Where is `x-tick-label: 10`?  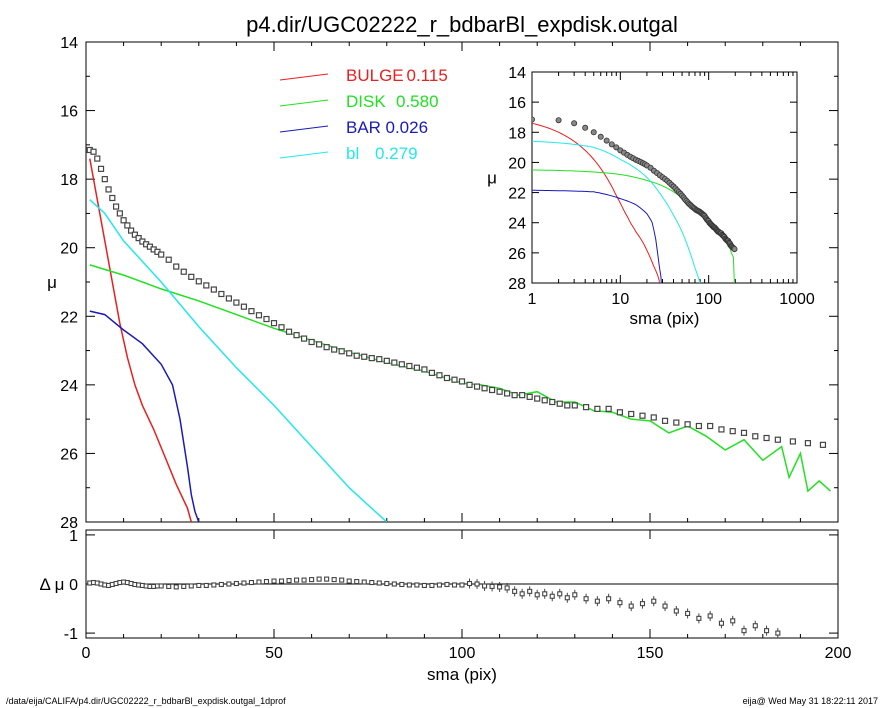
x-tick-label: 10 is located at coordinates (620, 299).